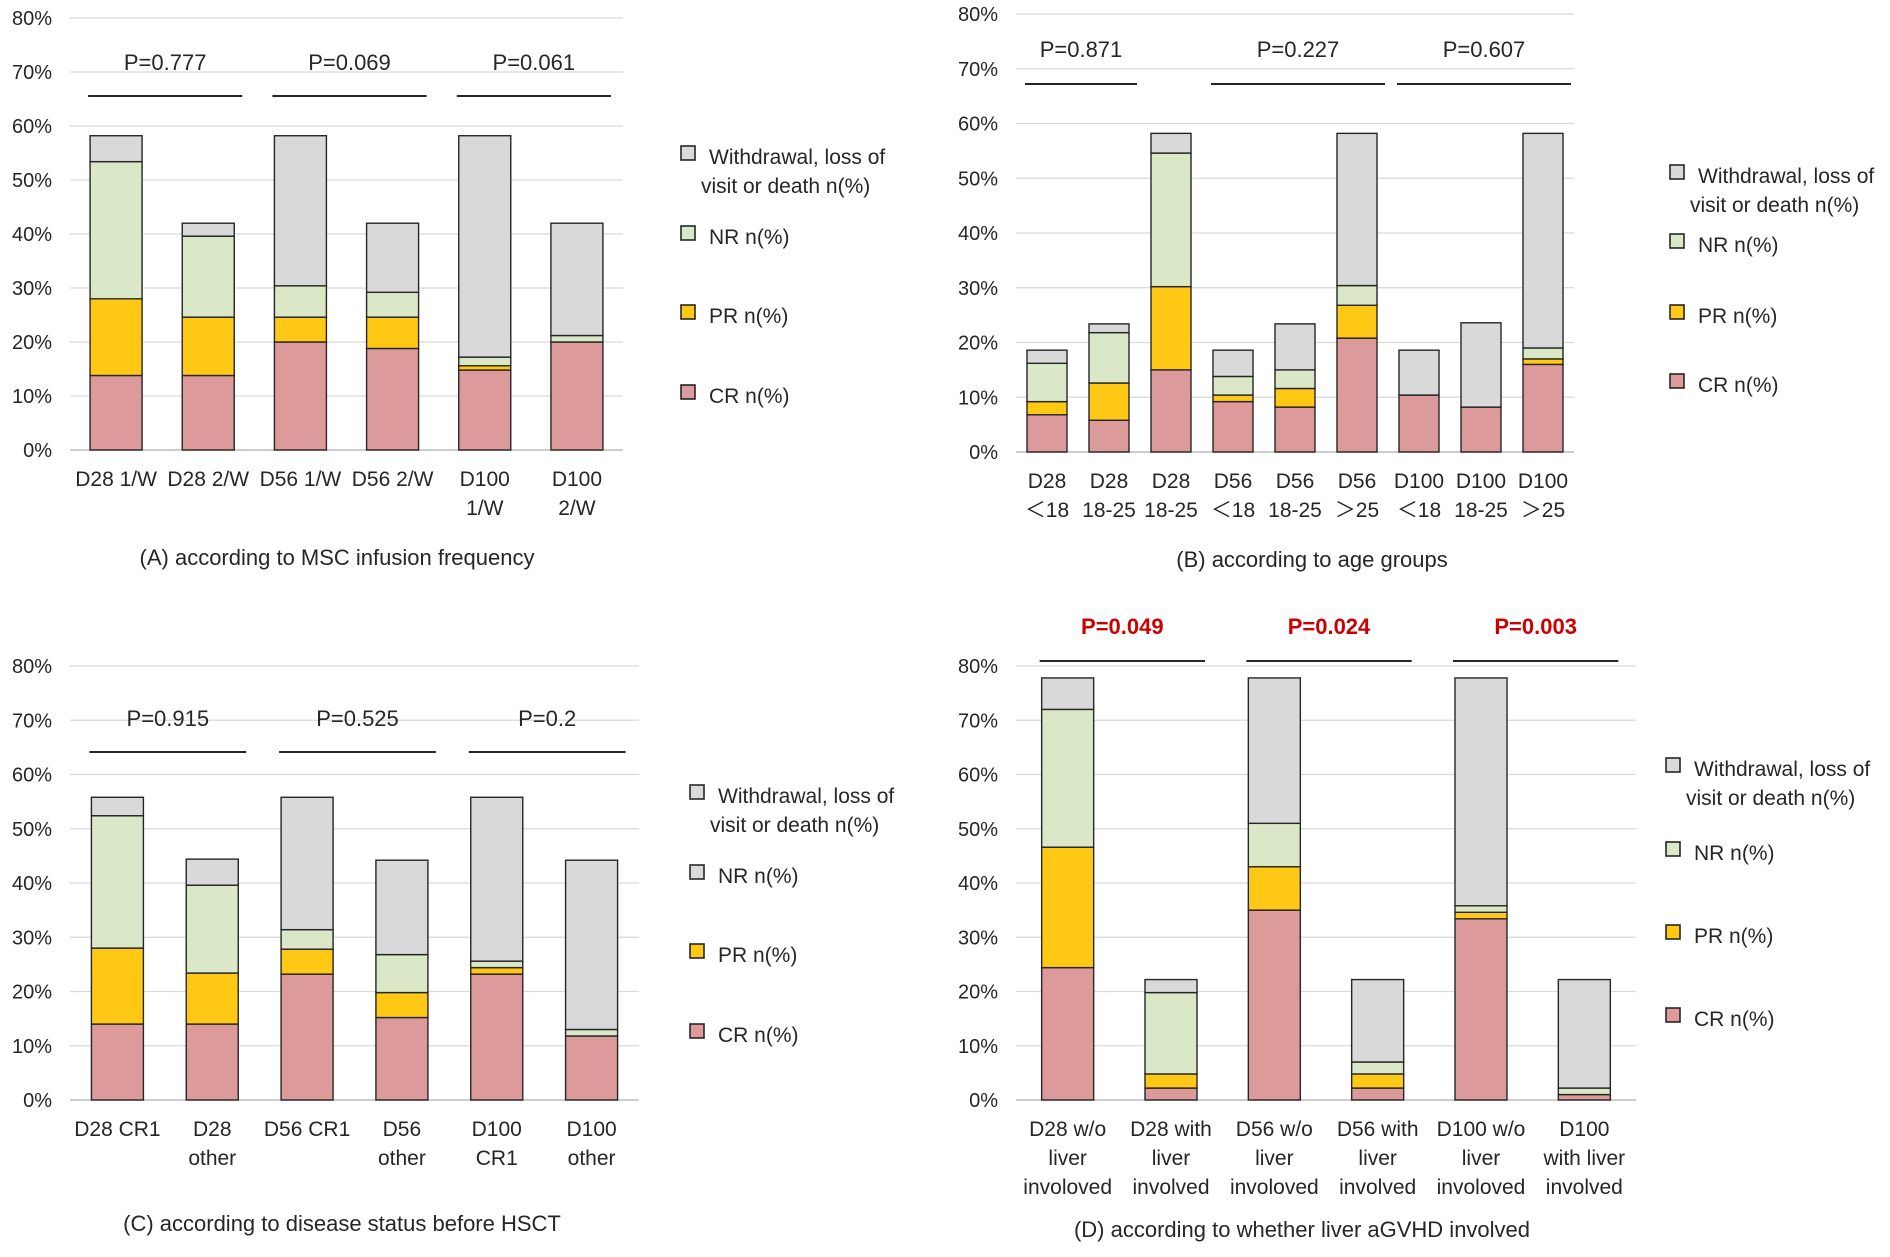  What do you see at coordinates (1583, 1158) in the screenshot?
I see `x-tick-label: with liver` at bounding box center [1583, 1158].